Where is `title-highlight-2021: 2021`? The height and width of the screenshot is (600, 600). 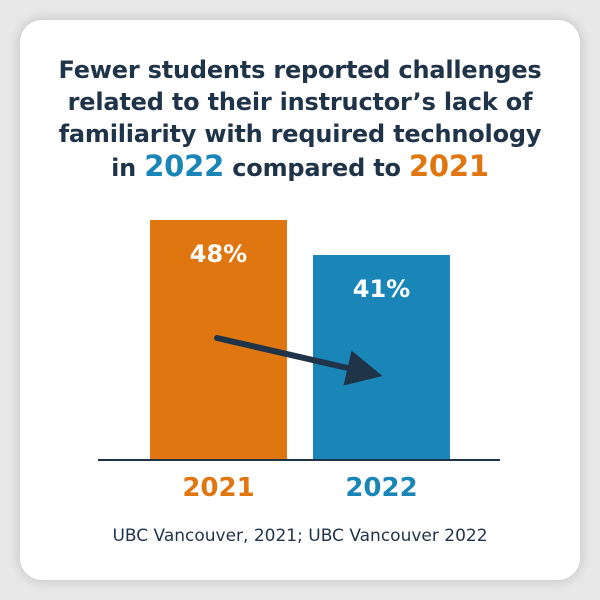 title-highlight-2021: 2021 is located at coordinates (448, 166).